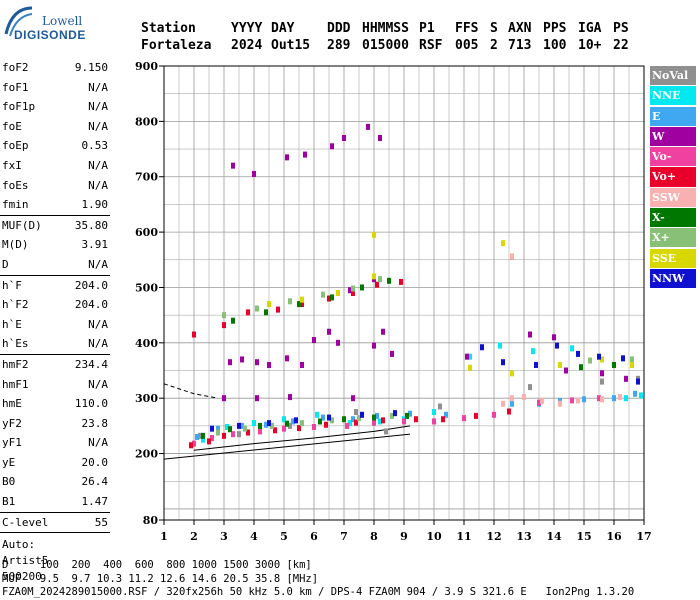  What do you see at coordinates (450, 304) in the screenshot?
I see `series-sse` at bounding box center [450, 304].